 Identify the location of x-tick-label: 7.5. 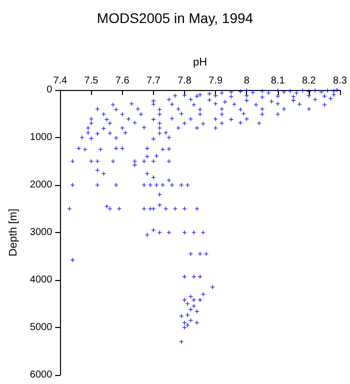
(91, 81).